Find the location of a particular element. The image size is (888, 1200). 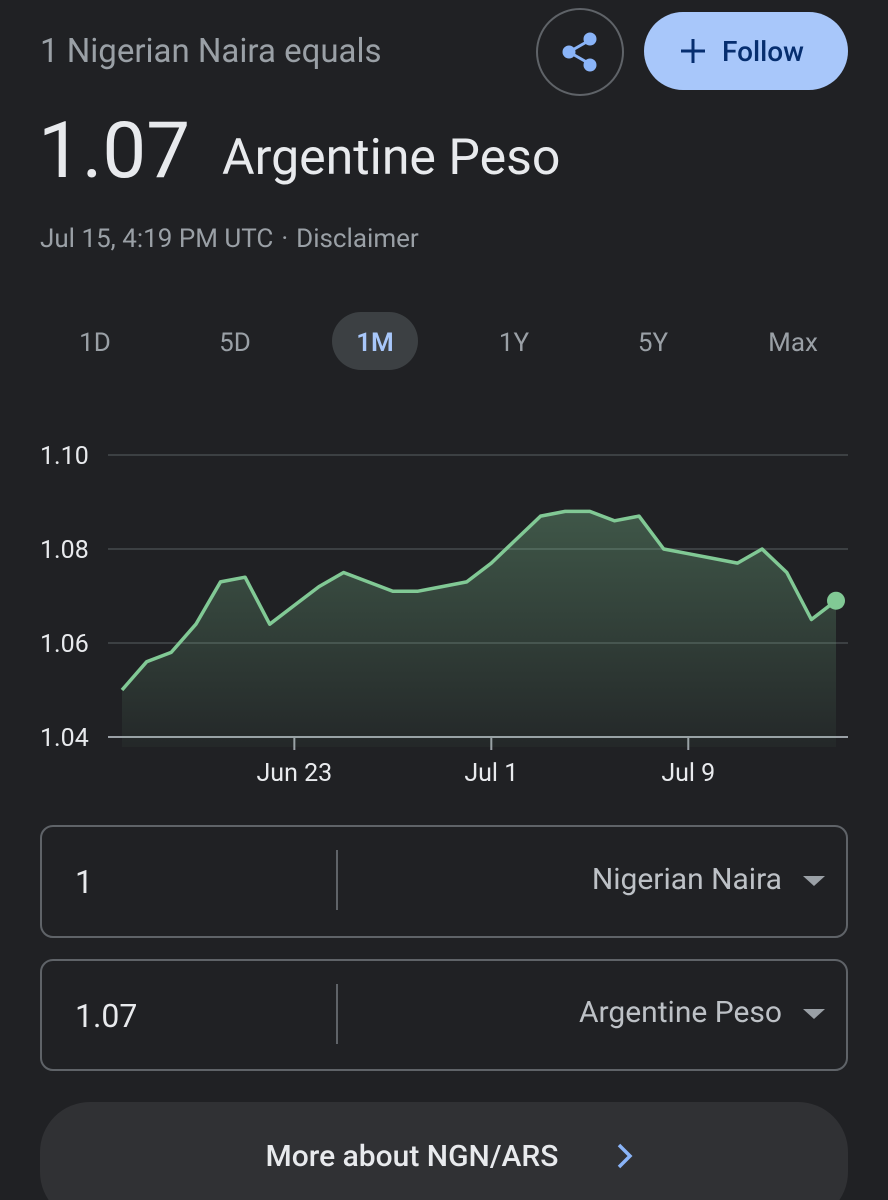

follow-label: Follow is located at coordinates (763, 51).